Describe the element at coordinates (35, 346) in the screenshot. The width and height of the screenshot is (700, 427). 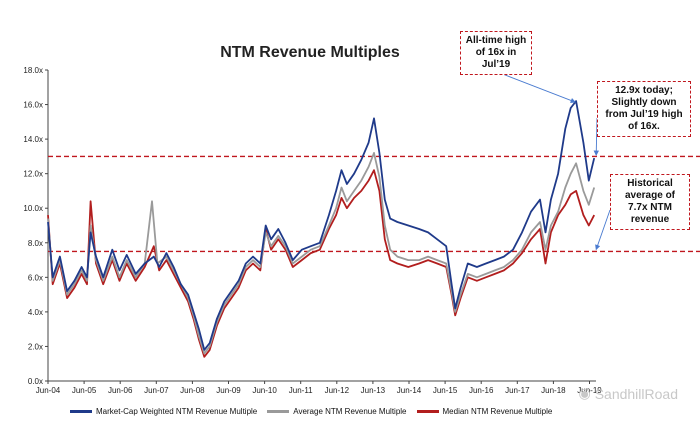
I see `y-tick-label: 2.0x` at that location.